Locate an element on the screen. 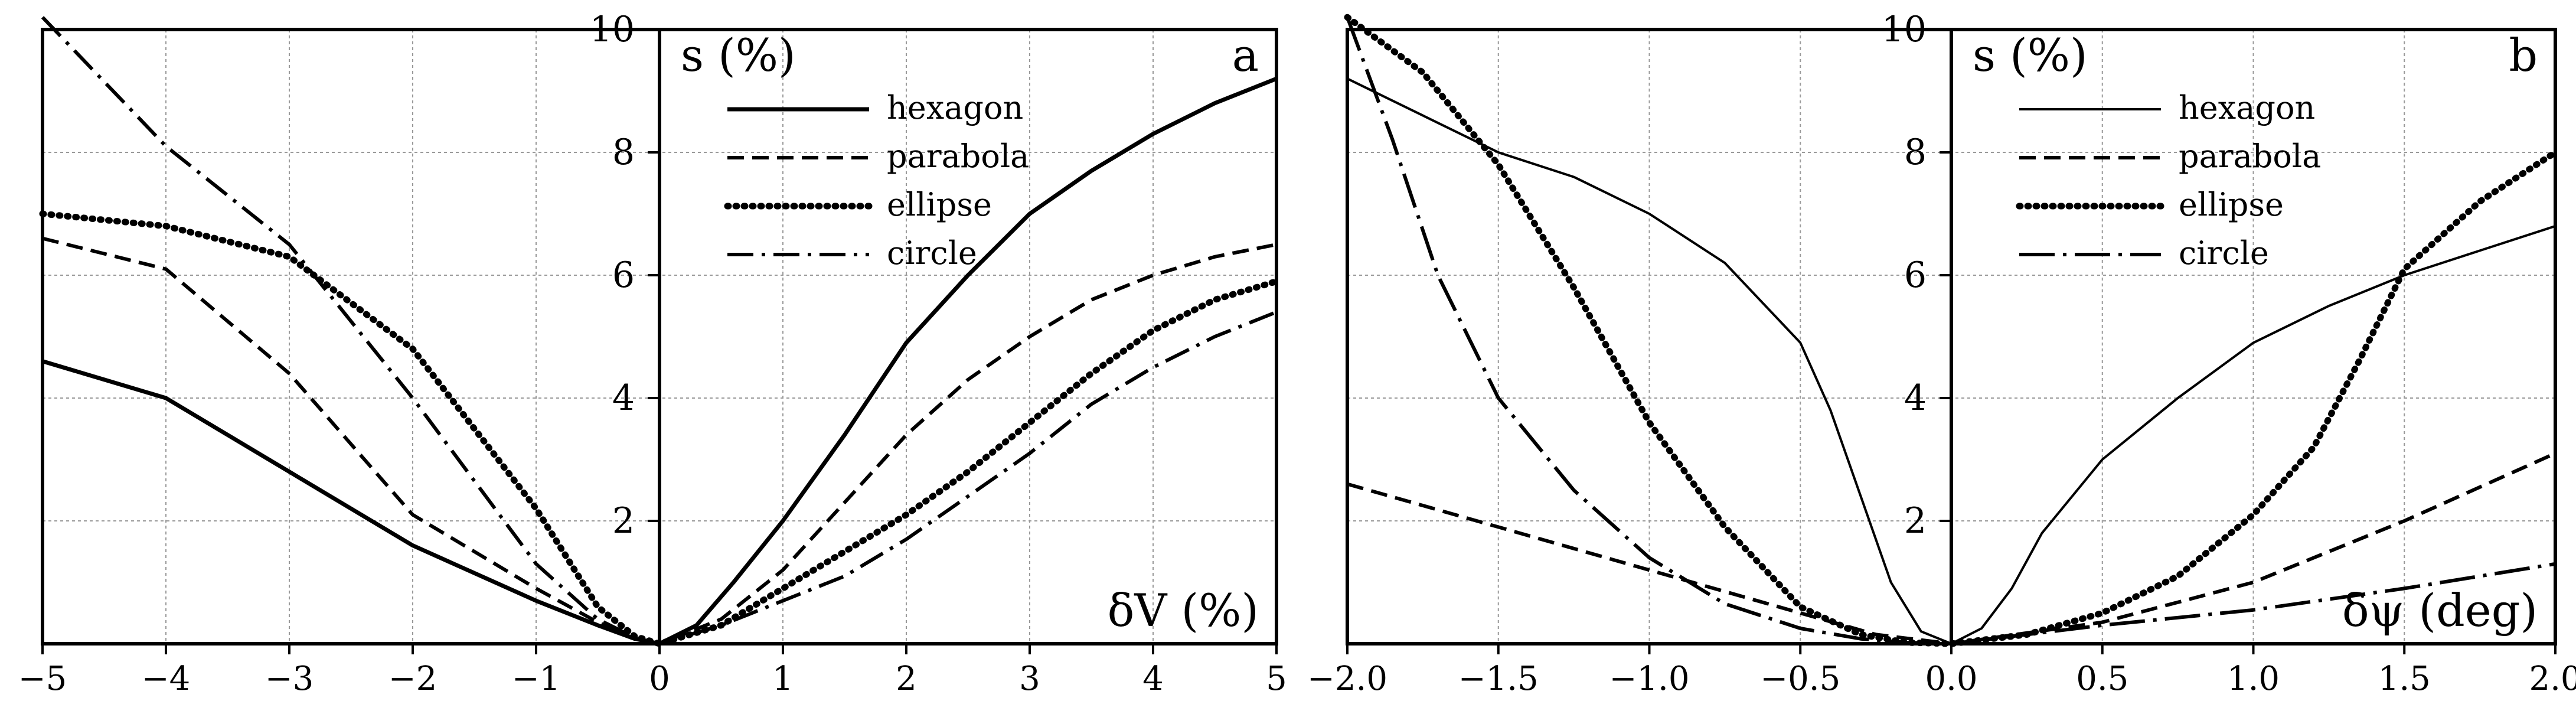  panel-a-x-tick-label: −3 is located at coordinates (289, 679).